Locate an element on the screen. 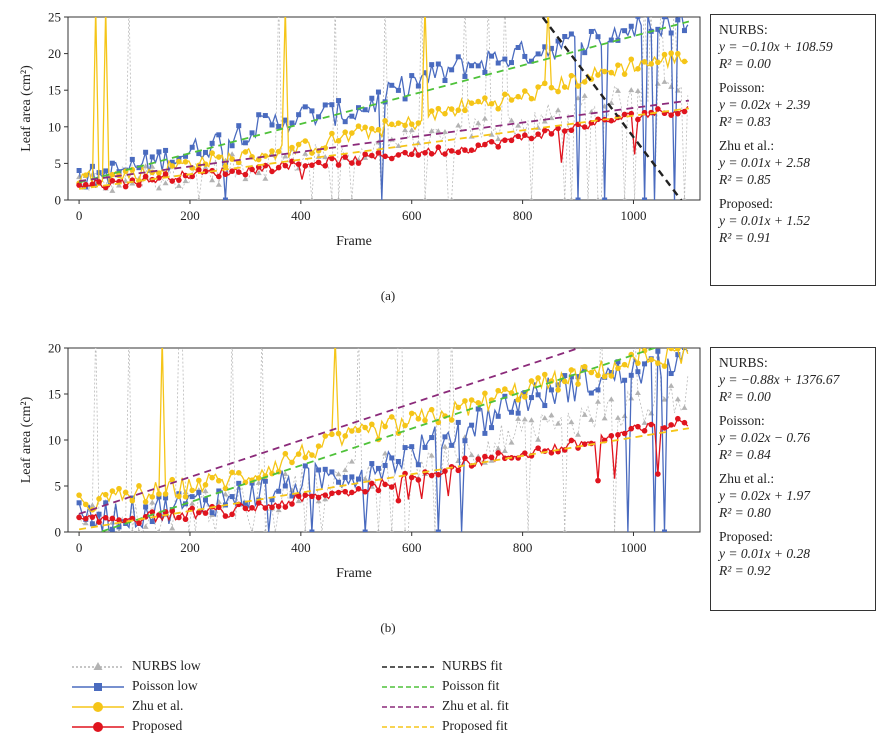 Image resolution: width=888 pixels, height=744 pixels. equation-name: Zhu et al.: is located at coordinates (747, 145).